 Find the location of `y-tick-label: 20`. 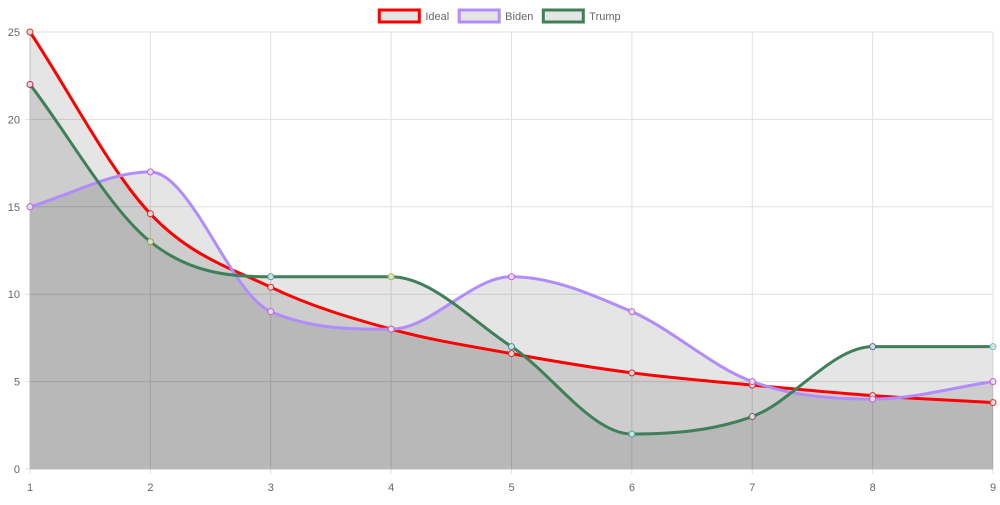

y-tick-label: 20 is located at coordinates (14, 120).